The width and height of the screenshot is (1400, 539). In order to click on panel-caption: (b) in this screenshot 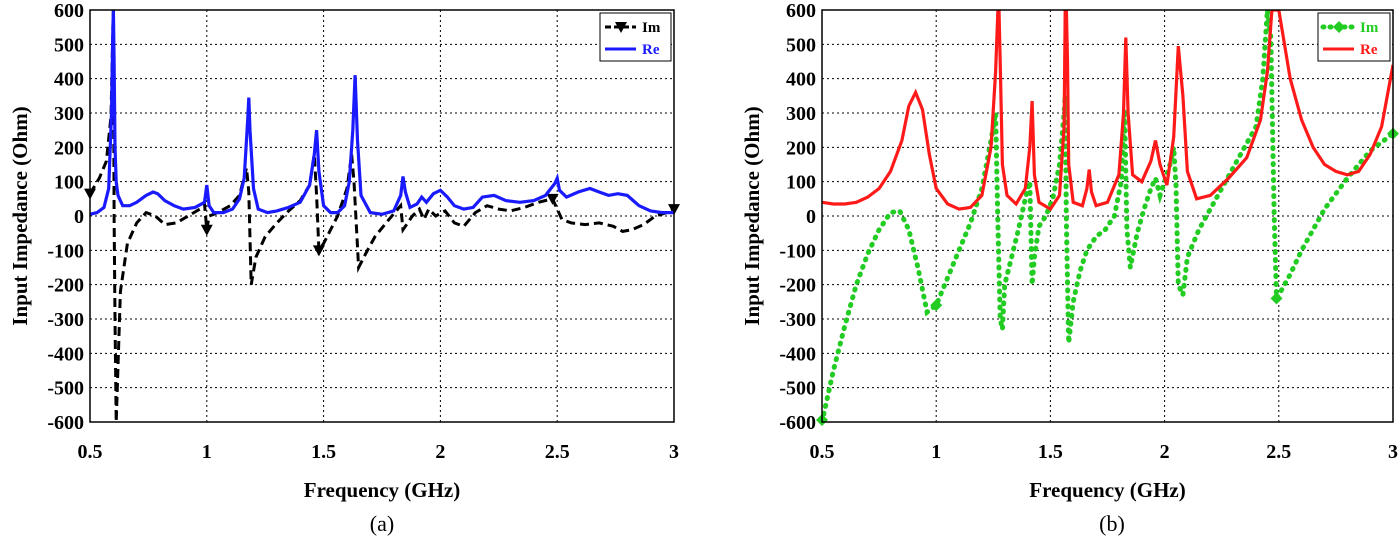, I will do `click(1112, 523)`.